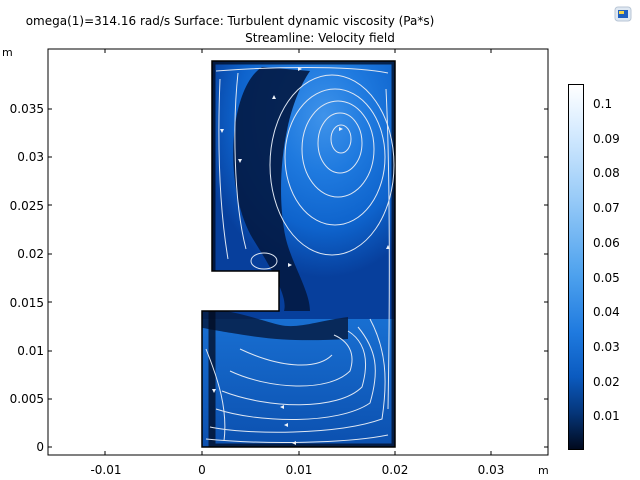 This screenshot has height=480, width=640. What do you see at coordinates (491, 470) in the screenshot?
I see `x-tick-label: 0.03` at bounding box center [491, 470].